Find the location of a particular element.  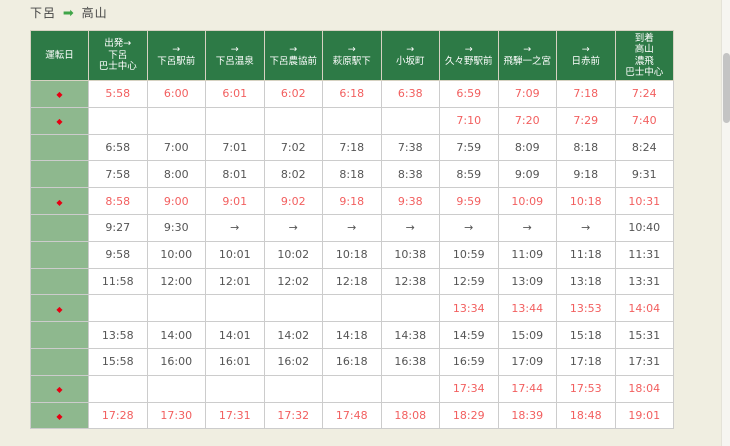

time-cell: 18:29 is located at coordinates (469, 415).